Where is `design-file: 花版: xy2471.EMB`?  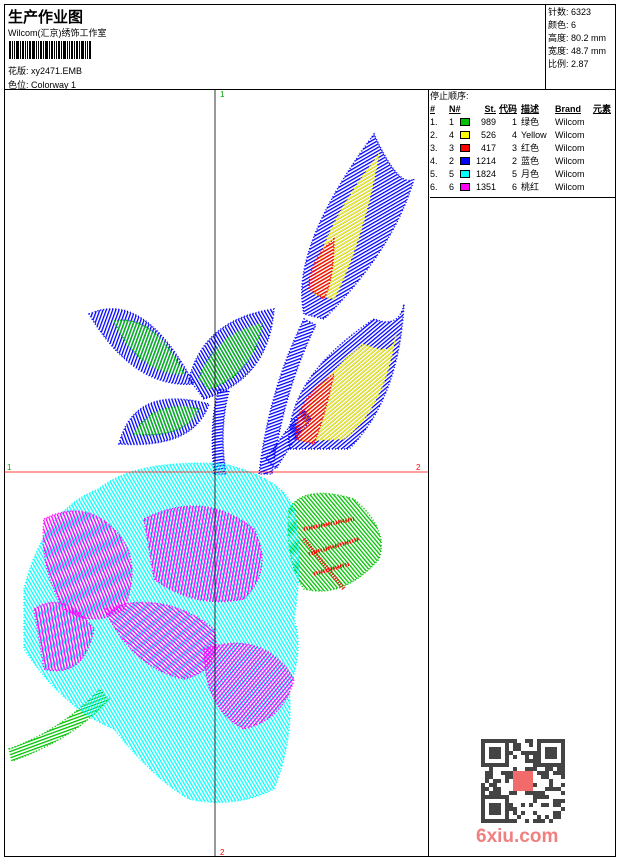
design-file: 花版: xy2471.EMB is located at coordinates (45, 70).